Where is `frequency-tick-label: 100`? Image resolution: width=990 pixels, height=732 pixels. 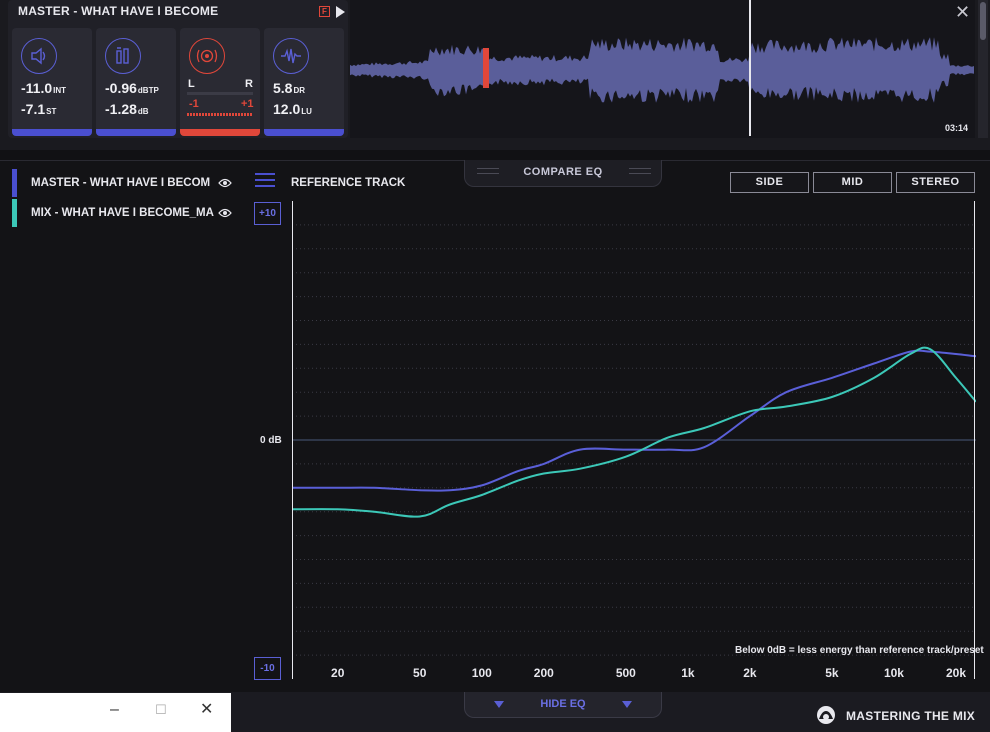 frequency-tick-label: 100 is located at coordinates (481, 673).